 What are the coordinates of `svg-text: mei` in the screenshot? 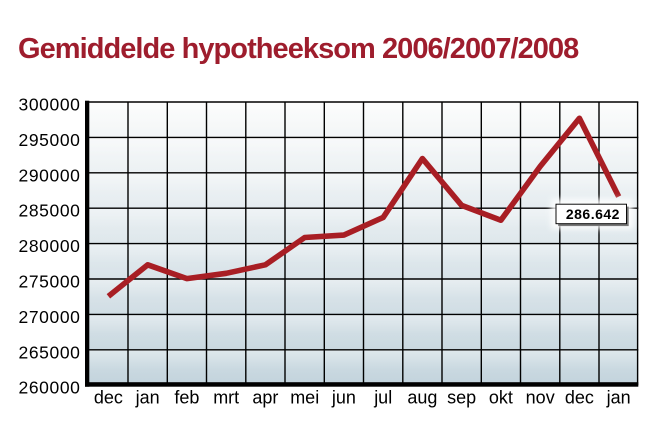 It's located at (304, 398).